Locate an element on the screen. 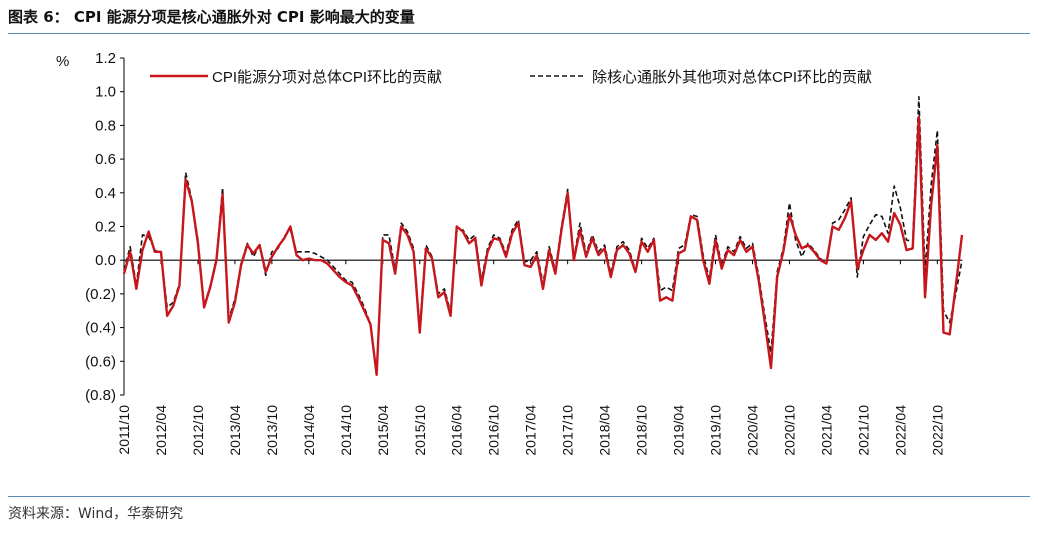 This screenshot has width=1038, height=533. x-tick-label: 2018/04 is located at coordinates (605, 430).